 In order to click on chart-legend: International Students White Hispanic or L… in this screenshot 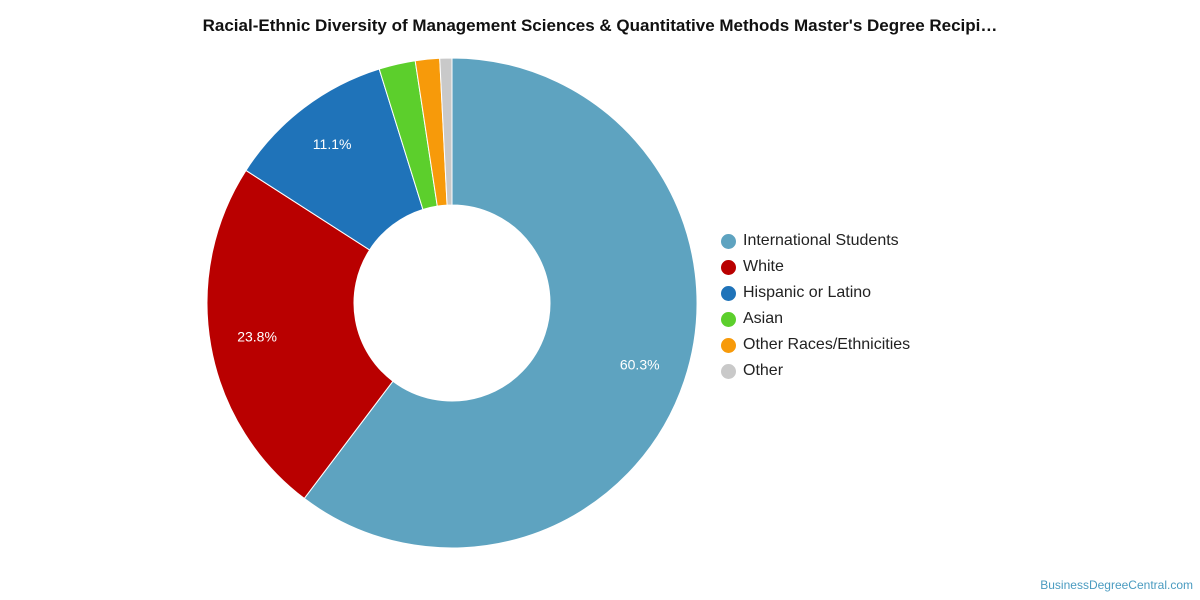, I will do `click(815, 306)`.